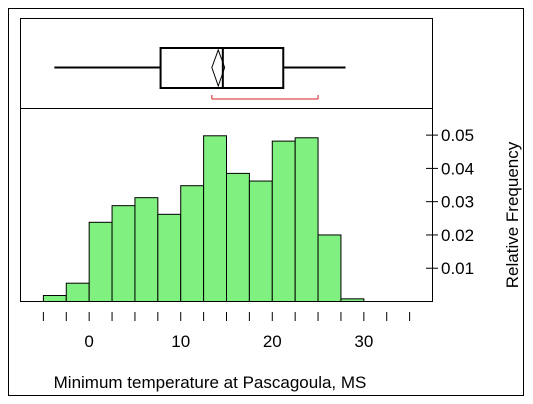  I want to click on y-axis: 0.01 0.02 0.03 0.04 0.05, so click(450, 202).